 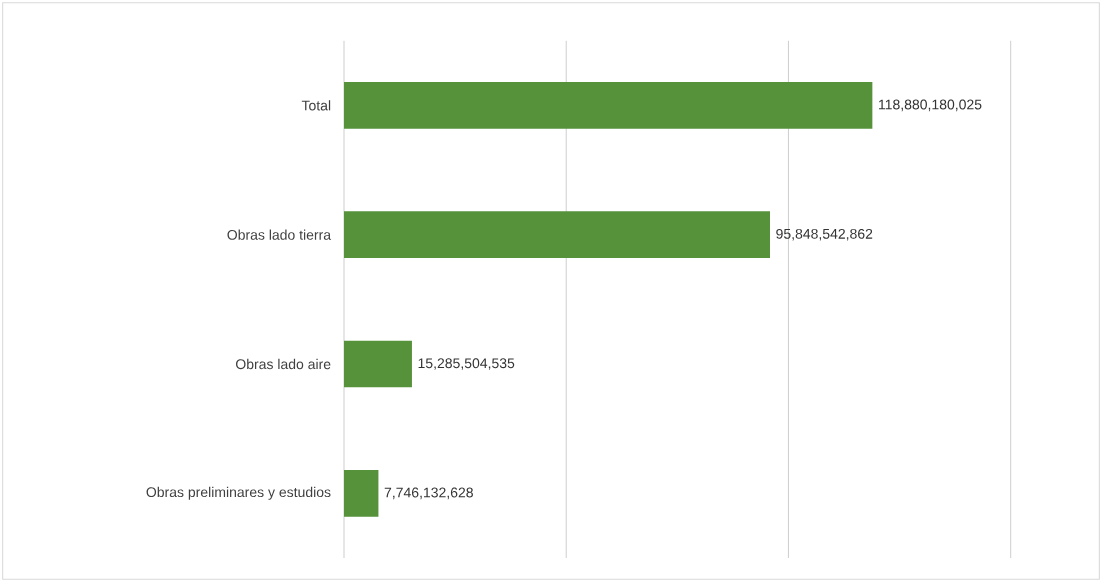 What do you see at coordinates (316, 105) in the screenshot?
I see `y-tick-label: Total` at bounding box center [316, 105].